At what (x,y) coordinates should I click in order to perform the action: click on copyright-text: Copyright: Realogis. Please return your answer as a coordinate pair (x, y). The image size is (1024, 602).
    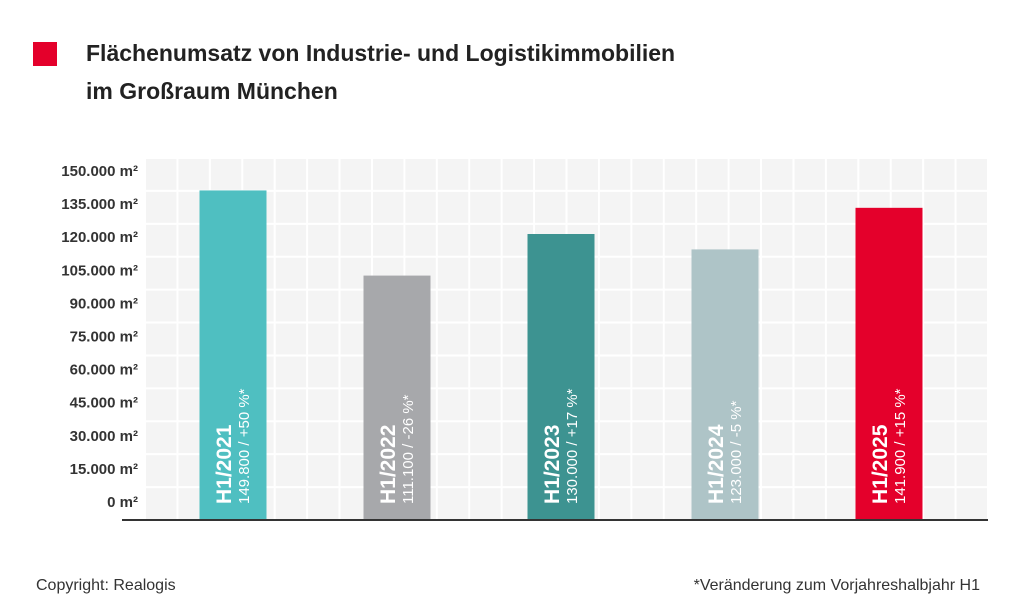
    Looking at the image, I should click on (106, 585).